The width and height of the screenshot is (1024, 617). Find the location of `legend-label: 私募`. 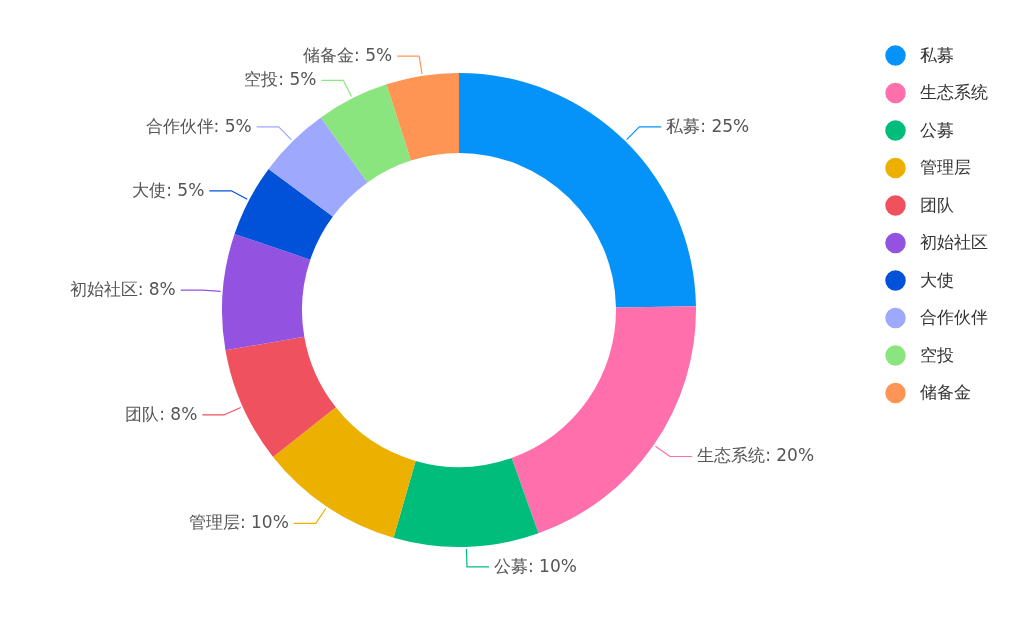

legend-label: 私募 is located at coordinates (937, 54).